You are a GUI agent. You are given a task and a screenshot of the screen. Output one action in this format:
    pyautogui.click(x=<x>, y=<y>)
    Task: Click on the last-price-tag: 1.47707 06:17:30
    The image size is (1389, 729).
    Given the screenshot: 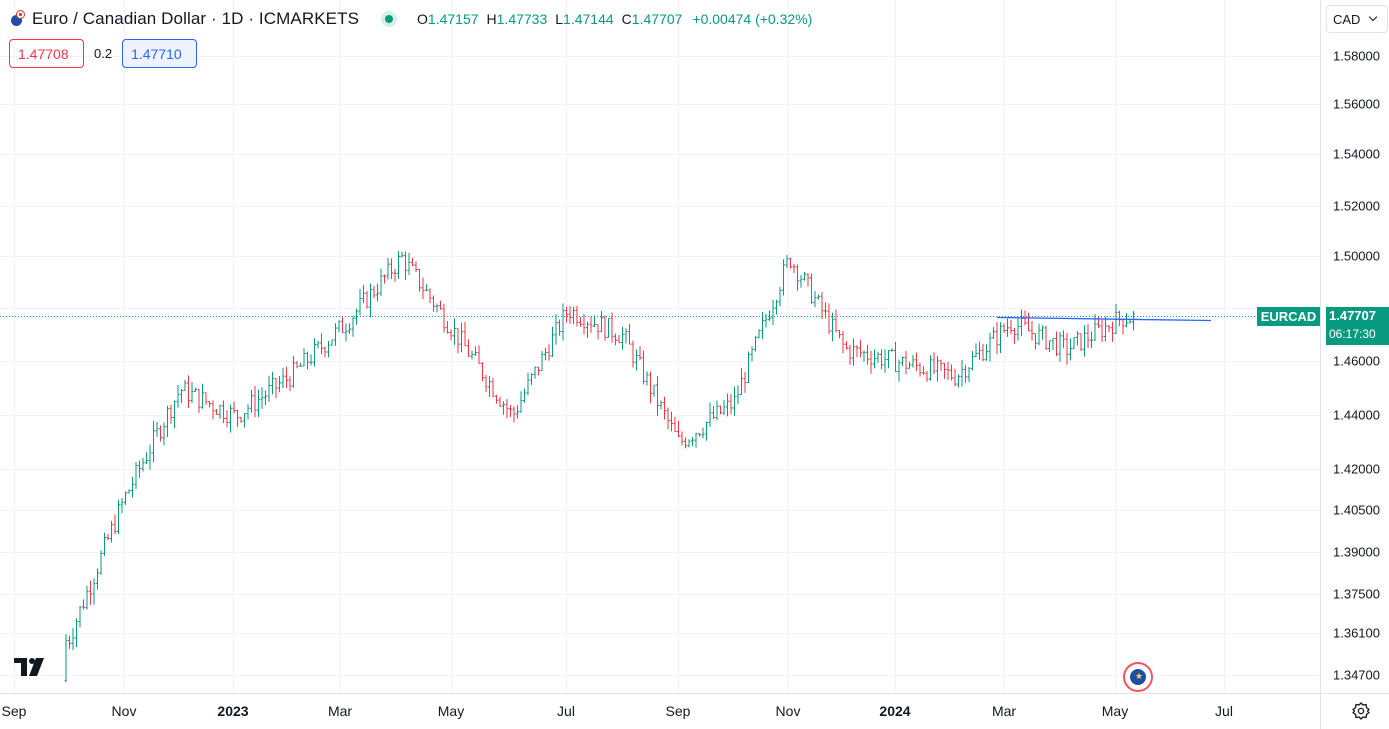 What is the action you would take?
    pyautogui.click(x=1357, y=326)
    